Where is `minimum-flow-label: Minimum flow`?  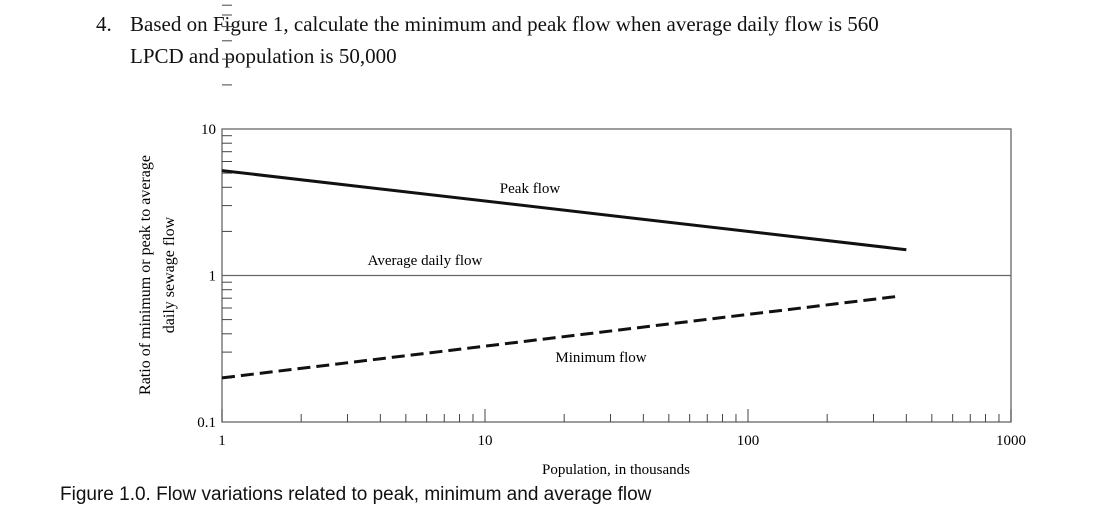 minimum-flow-label: Minimum flow is located at coordinates (600, 358).